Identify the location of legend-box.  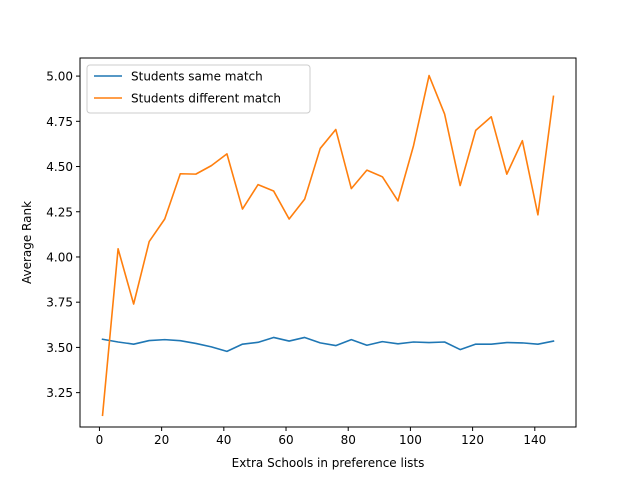
(198, 89).